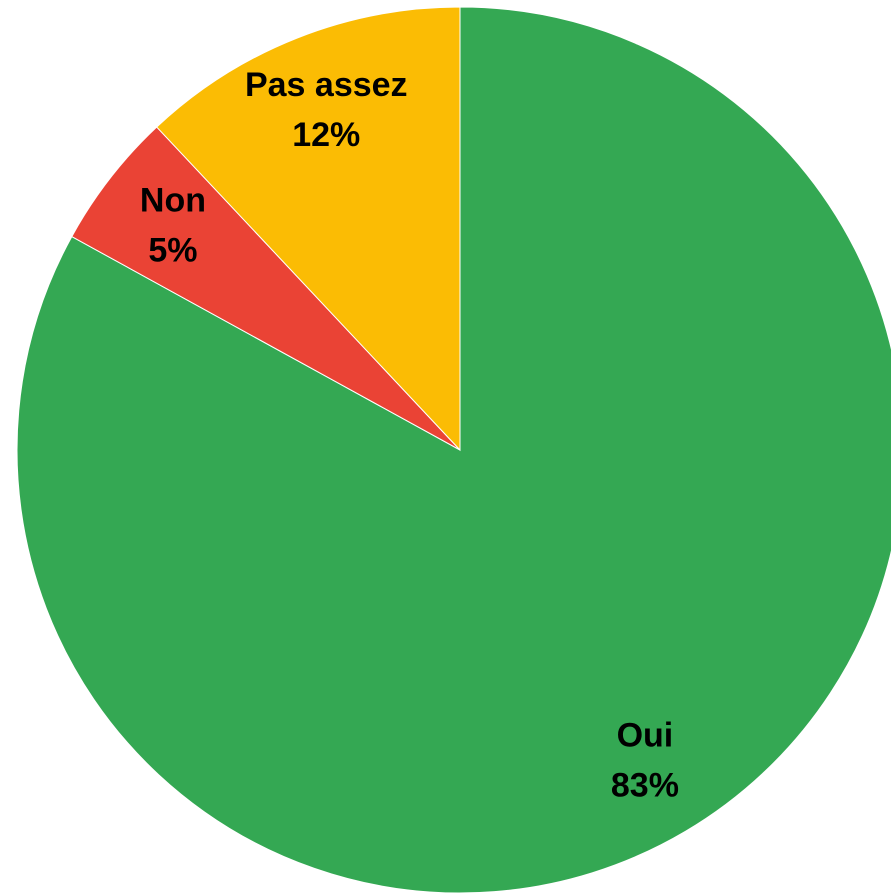  Describe the element at coordinates (645, 786) in the screenshot. I see `slice-value-label: 83%` at that location.